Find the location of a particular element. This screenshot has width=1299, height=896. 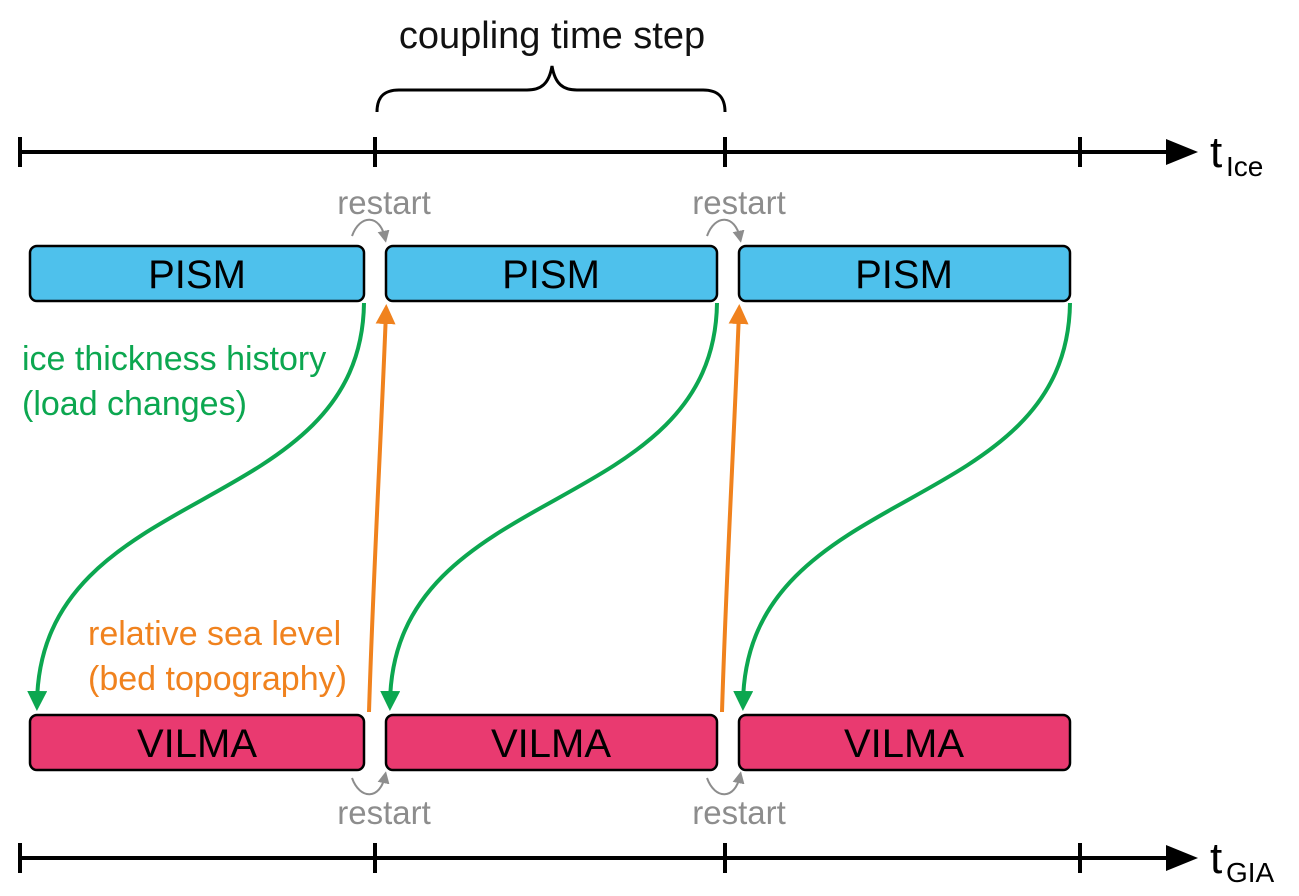

ice-thickness-label-line2: (load changes) is located at coordinates (134, 404).